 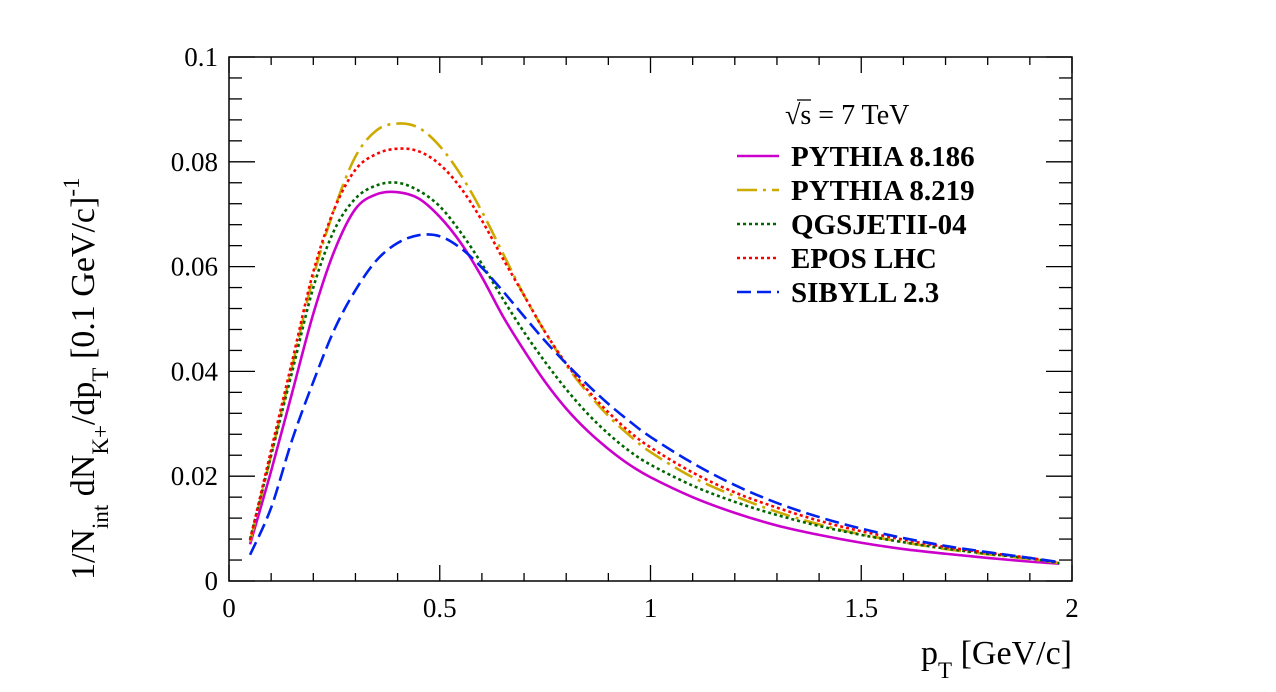 What do you see at coordinates (212, 581) in the screenshot?
I see `y-tick-label: 0` at bounding box center [212, 581].